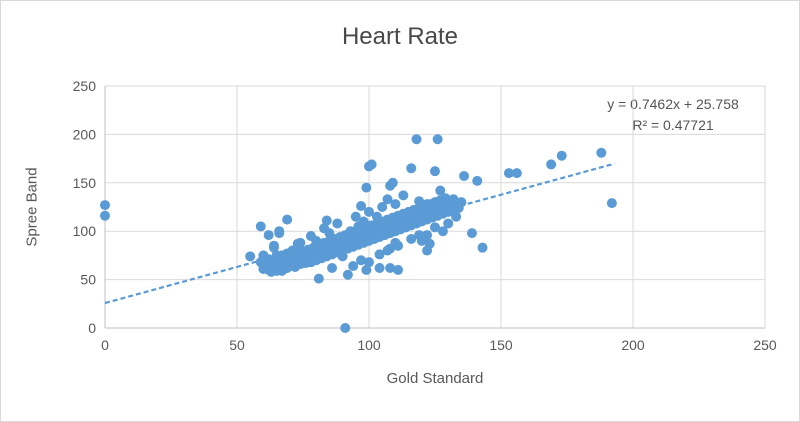 The height and width of the screenshot is (422, 800). What do you see at coordinates (400, 36) in the screenshot?
I see `chart-title: Heart Rate` at bounding box center [400, 36].